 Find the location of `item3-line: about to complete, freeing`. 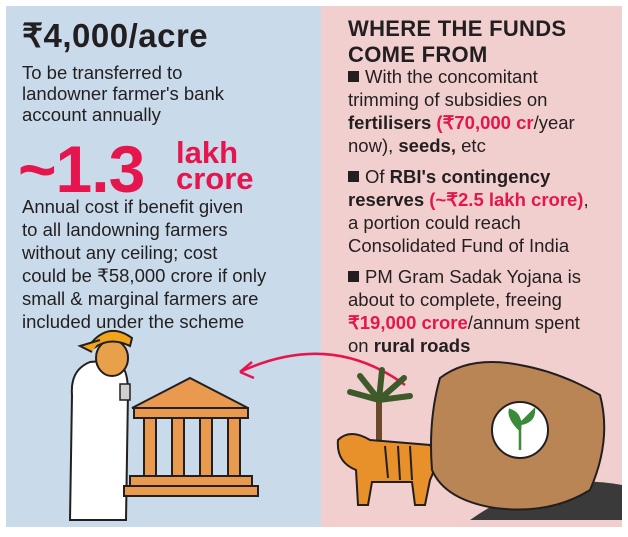

item3-line: about to complete, freeing is located at coordinates (455, 299).